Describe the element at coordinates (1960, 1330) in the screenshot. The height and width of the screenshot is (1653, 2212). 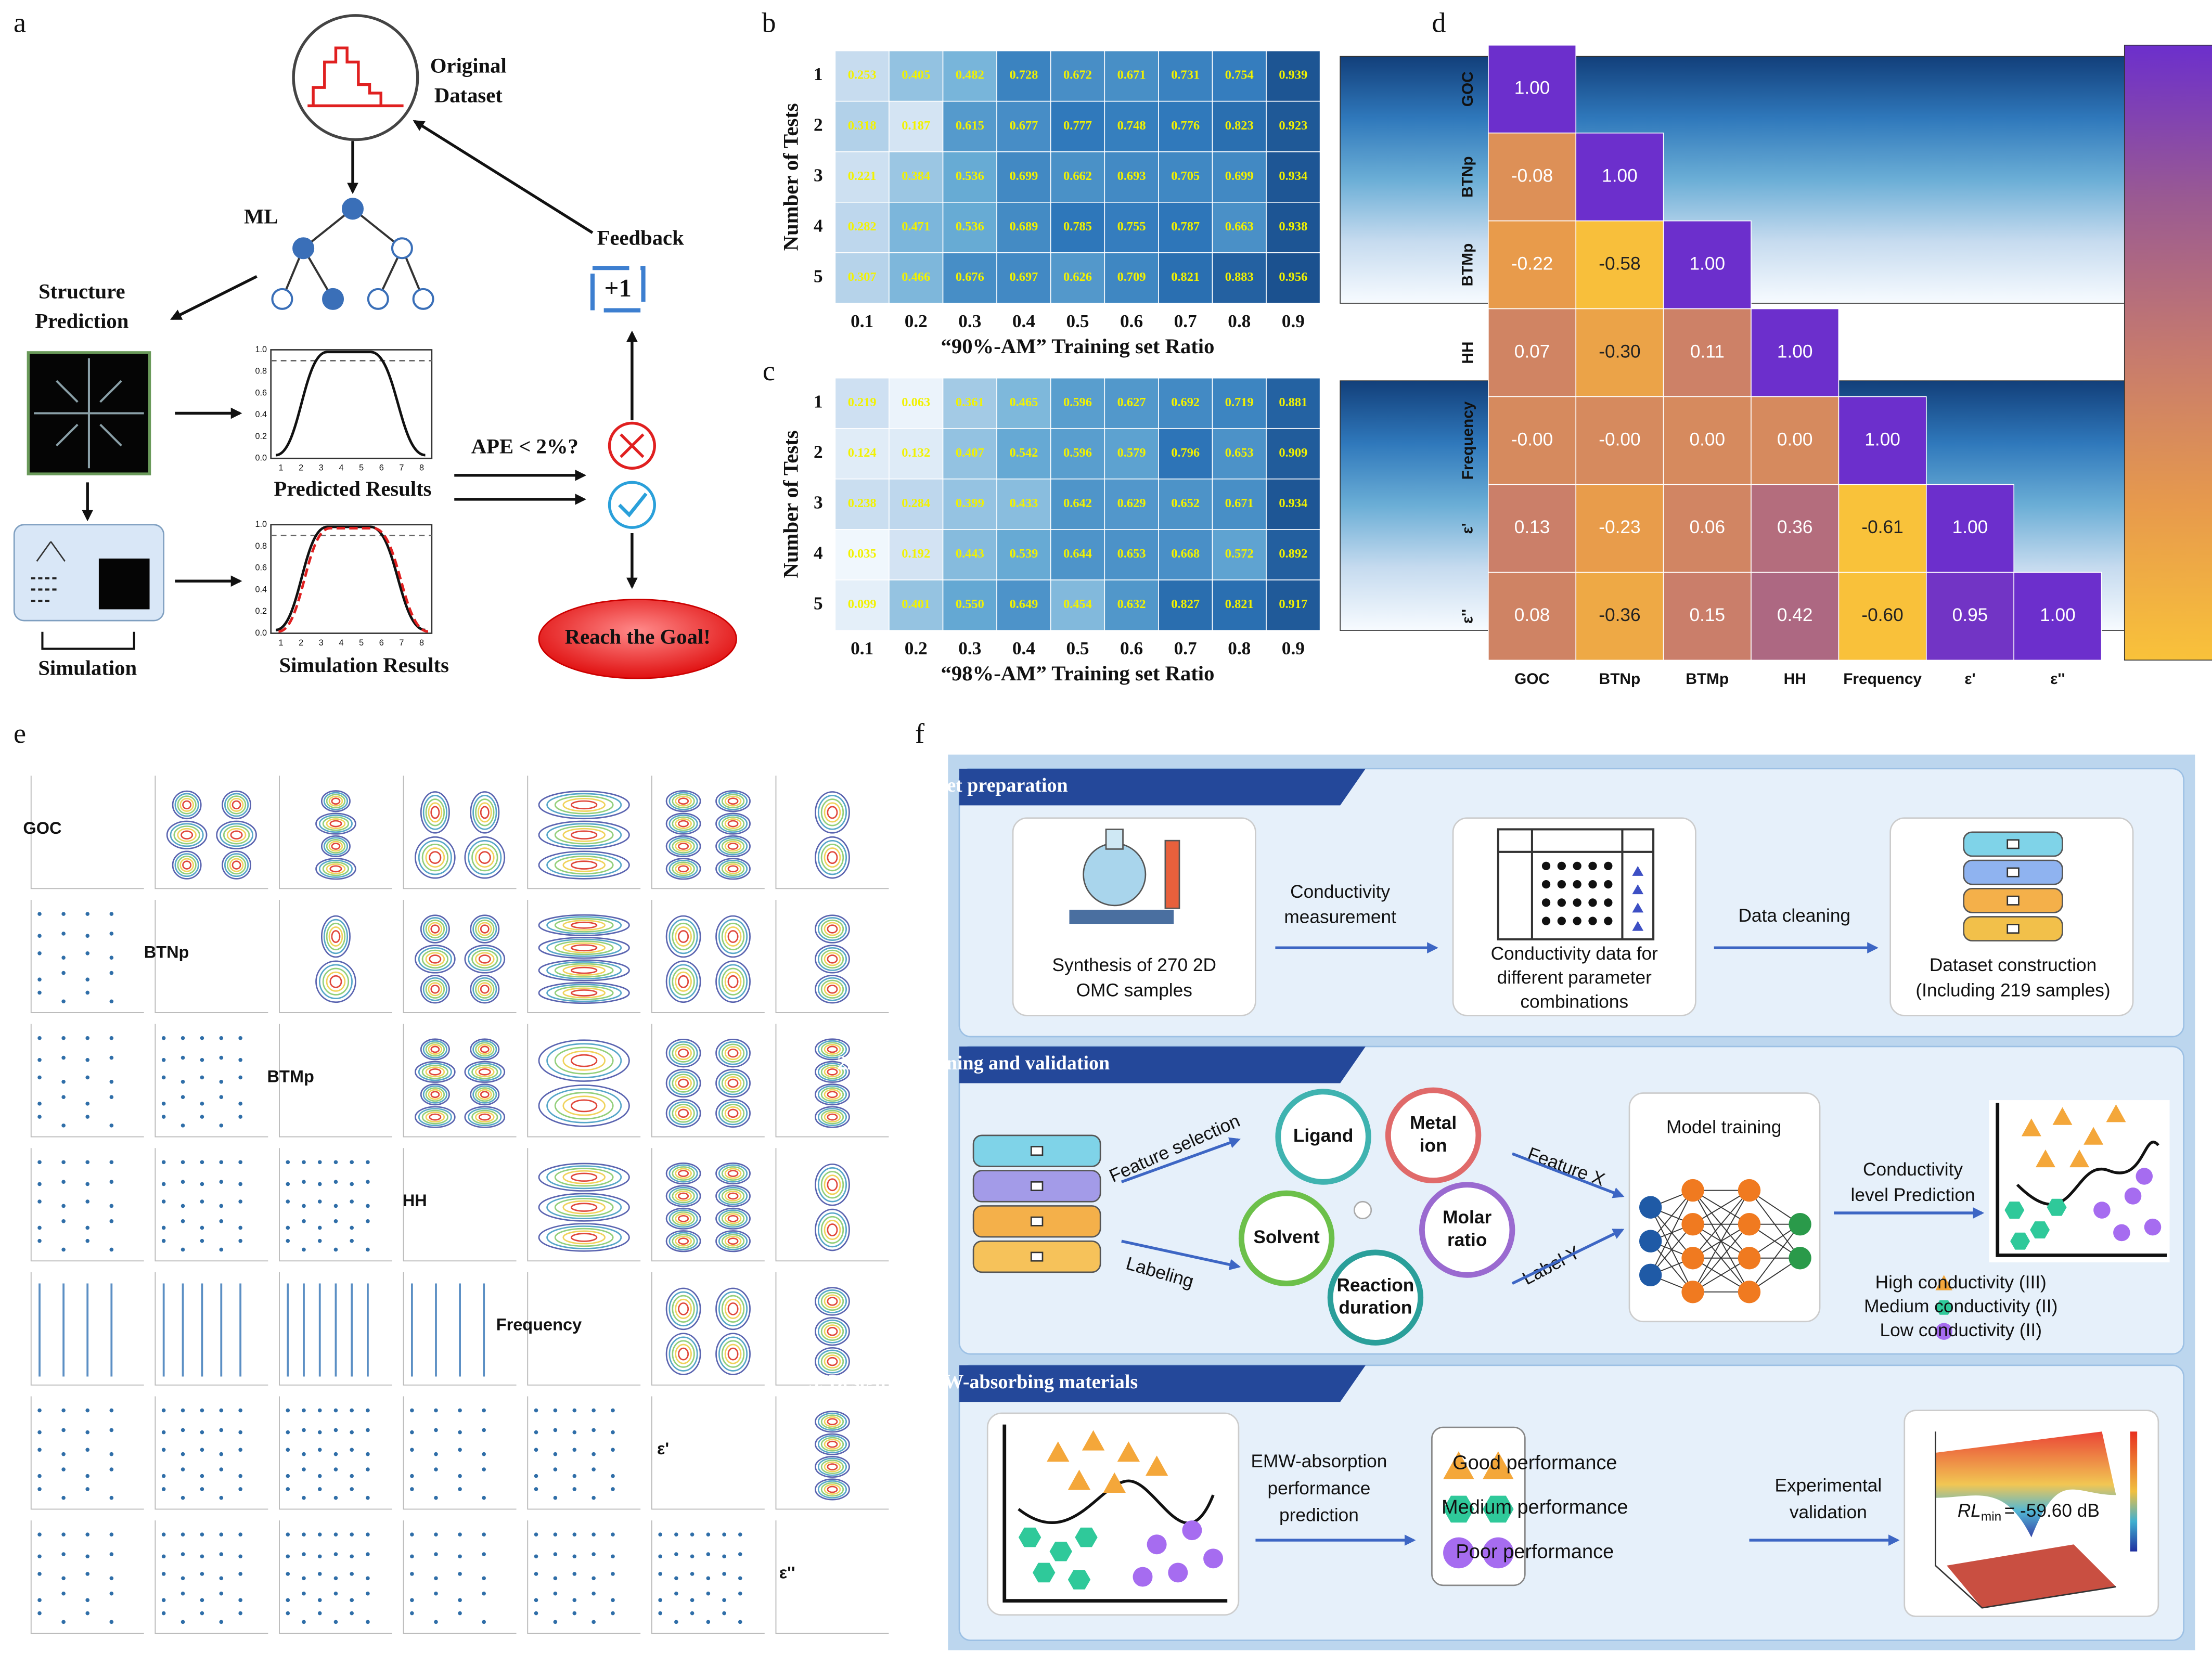
I see `legend-label: Low conductivity (II)` at that location.